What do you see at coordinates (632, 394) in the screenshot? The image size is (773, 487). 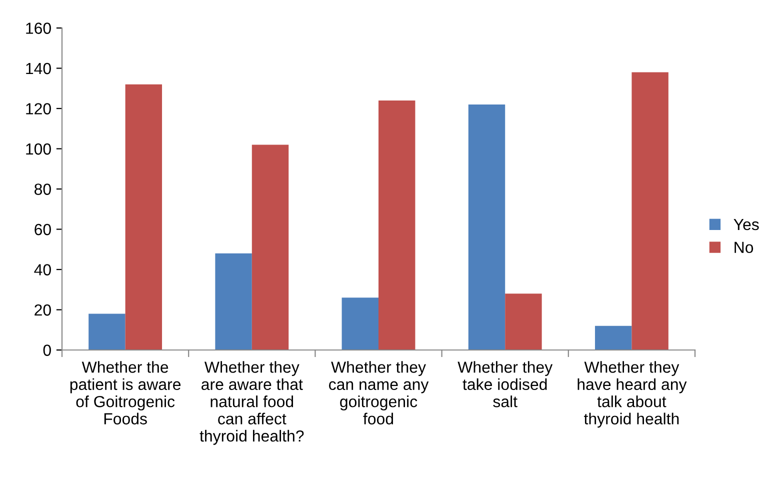 I see `x-tick-label: Whether they have heard any talk about thyroid health` at bounding box center [632, 394].